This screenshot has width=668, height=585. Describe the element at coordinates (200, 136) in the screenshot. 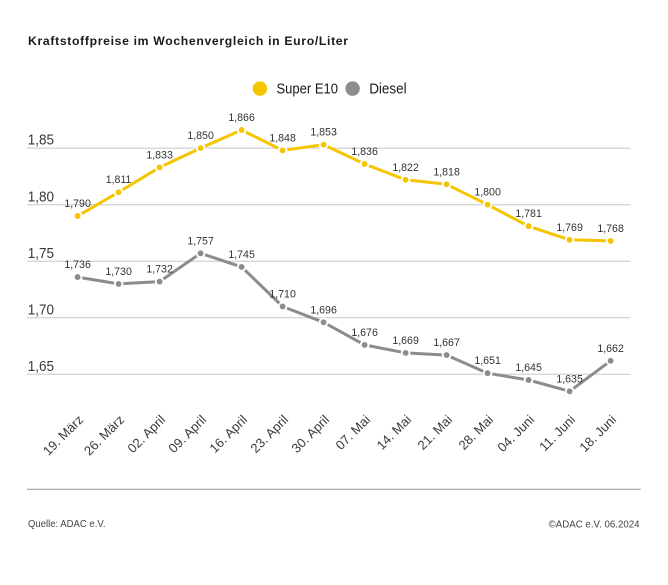

I see `svg-text: 1,850` at that location.